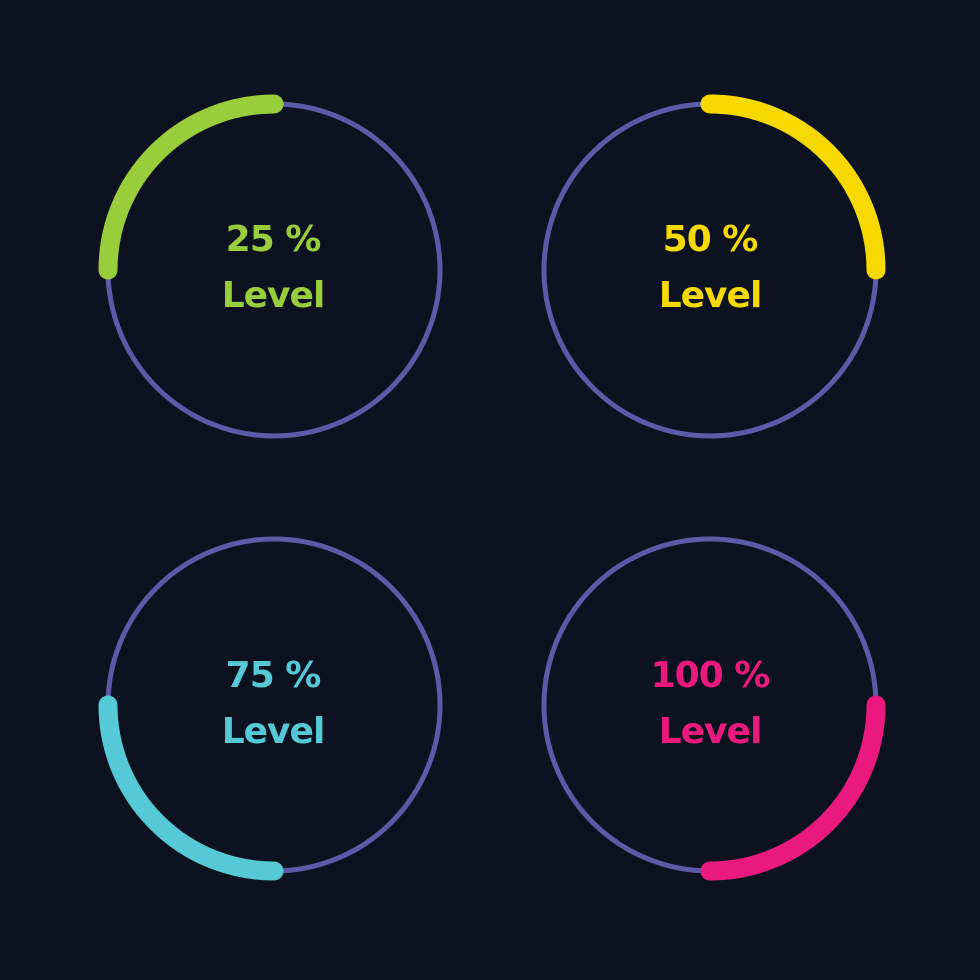 This screenshot has height=980, width=980. Describe the element at coordinates (273, 268) in the screenshot. I see `gauge-25-label: 25 % Level` at that location.